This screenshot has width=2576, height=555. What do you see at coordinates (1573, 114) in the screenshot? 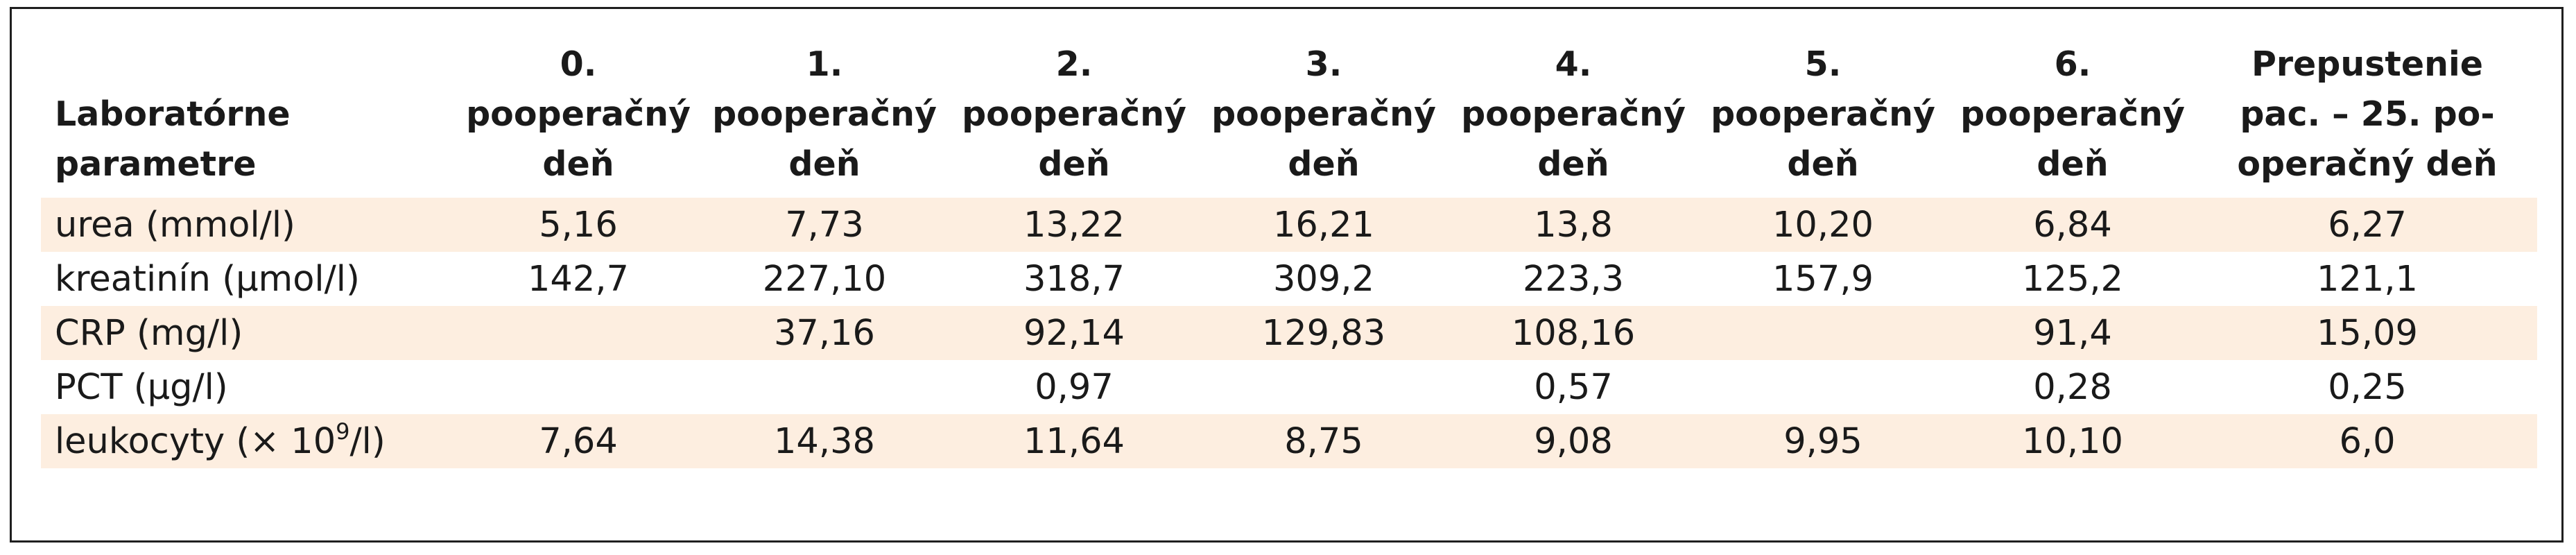
I see `header-day-4: 4. pooperačný deň` at bounding box center [1573, 114].